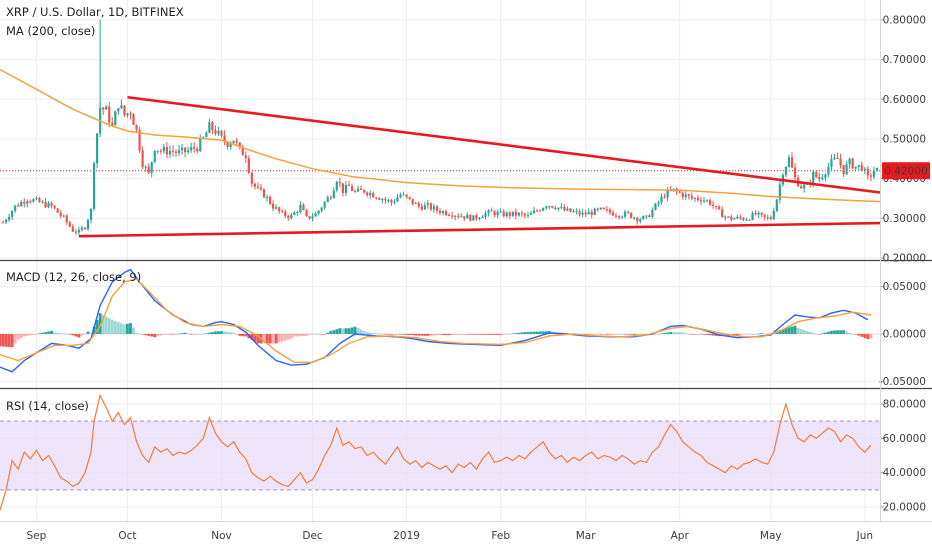  I want to click on time-axis-area, so click(466, 536).